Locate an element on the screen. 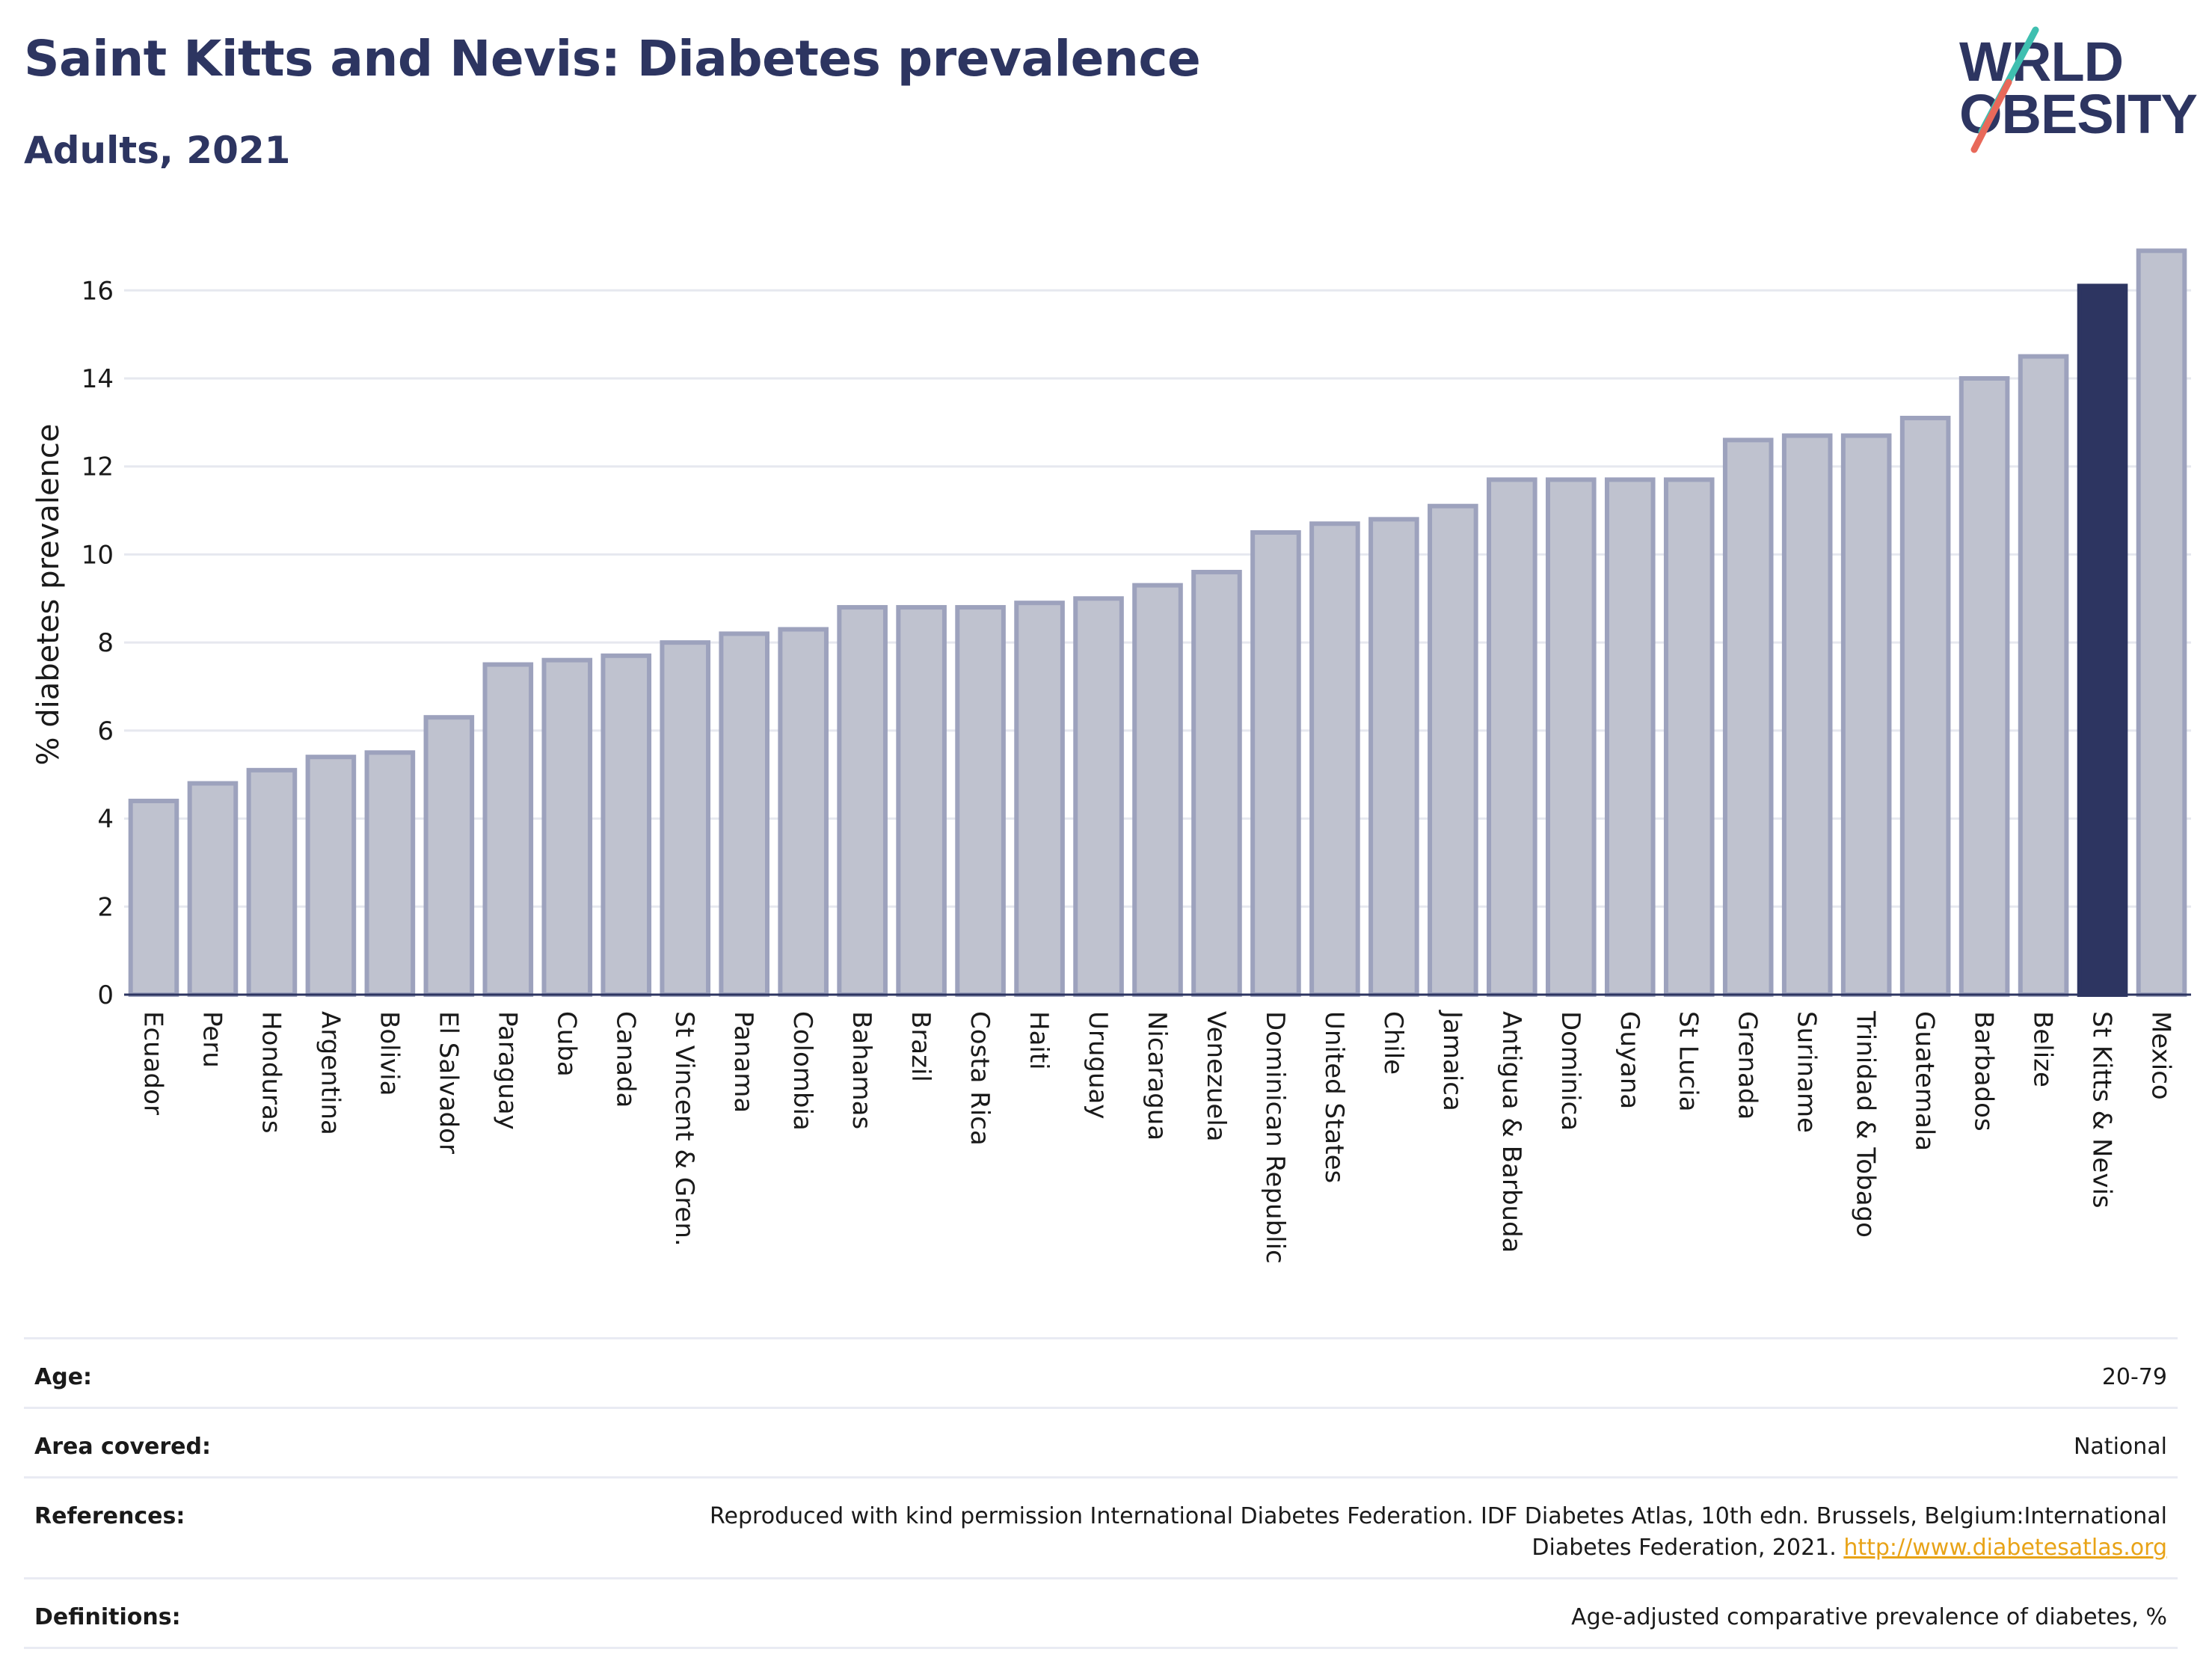 This screenshot has width=2212, height=1655. x-tick-label: Bolivia is located at coordinates (389, 1053).